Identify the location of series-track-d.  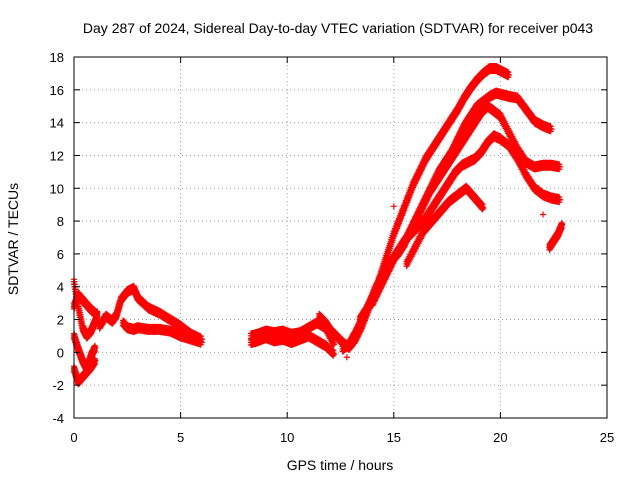
(85, 352).